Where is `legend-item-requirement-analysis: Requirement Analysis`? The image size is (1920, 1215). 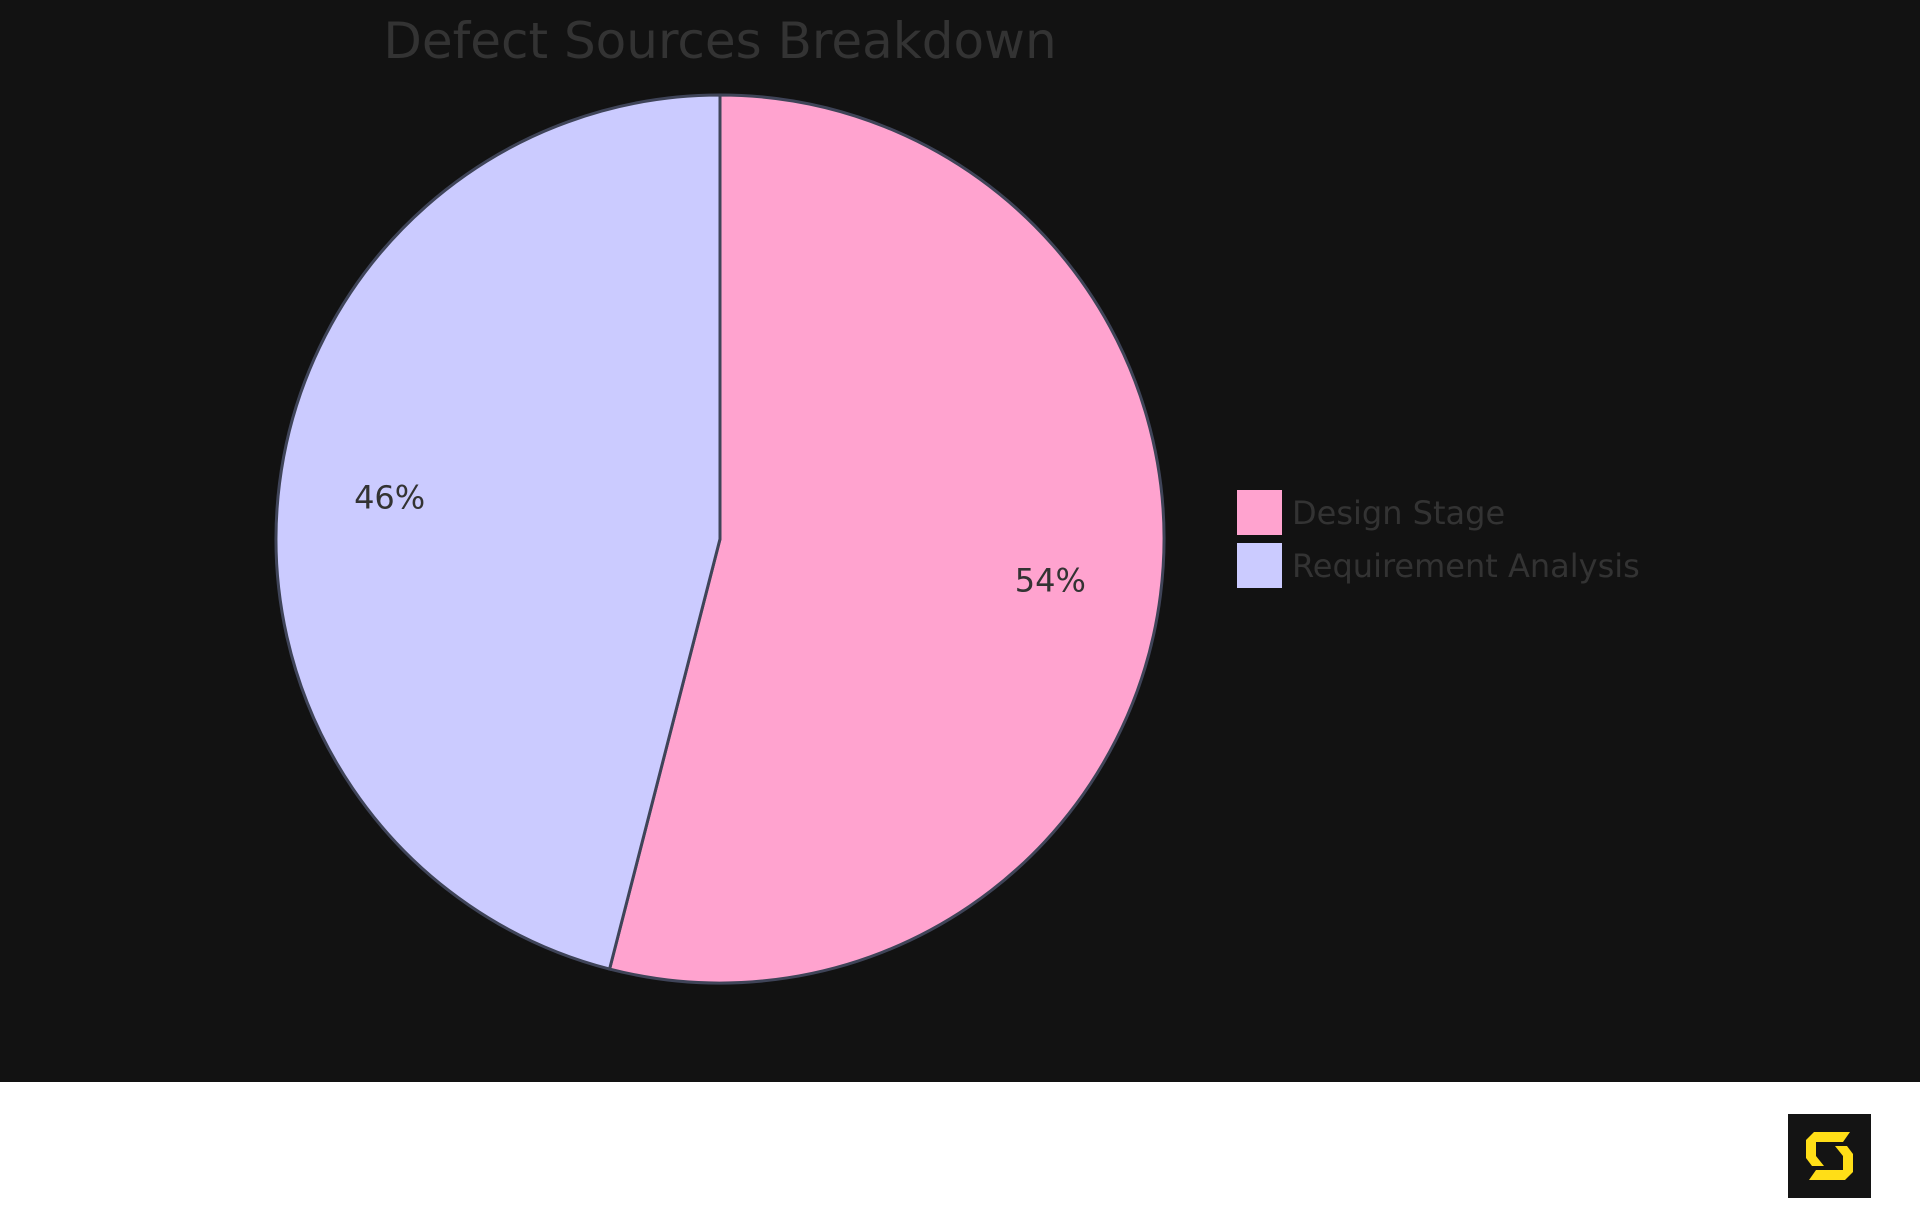
legend-item-requirement-analysis: Requirement Analysis is located at coordinates (1438, 565).